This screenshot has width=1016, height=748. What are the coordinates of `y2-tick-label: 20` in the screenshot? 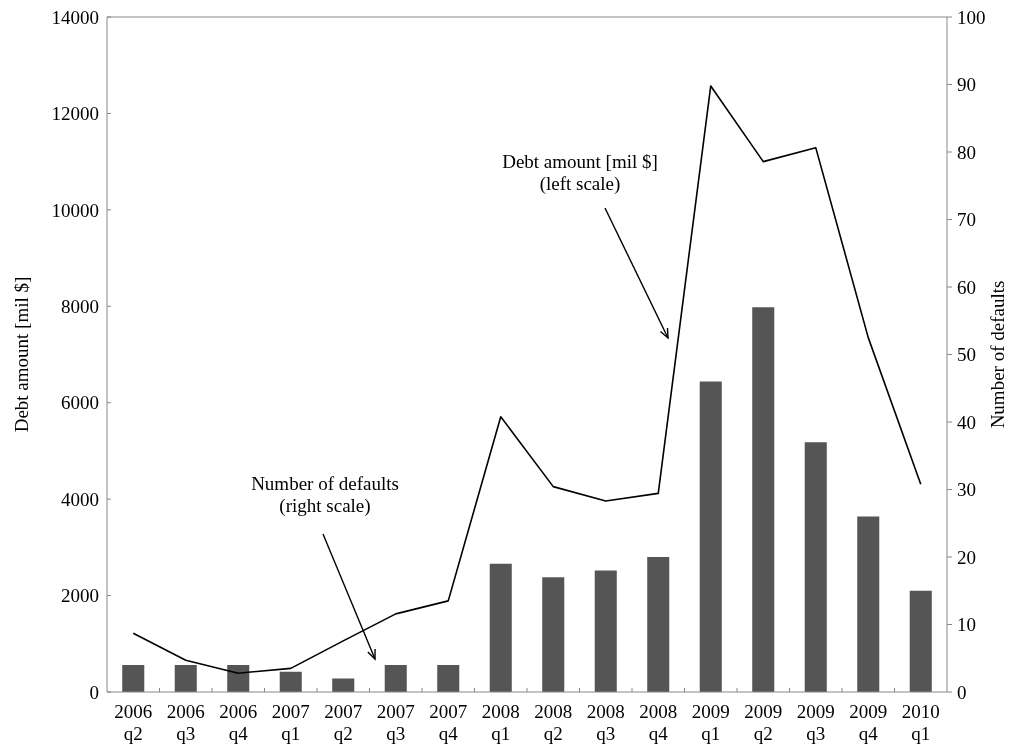 It's located at (966, 557).